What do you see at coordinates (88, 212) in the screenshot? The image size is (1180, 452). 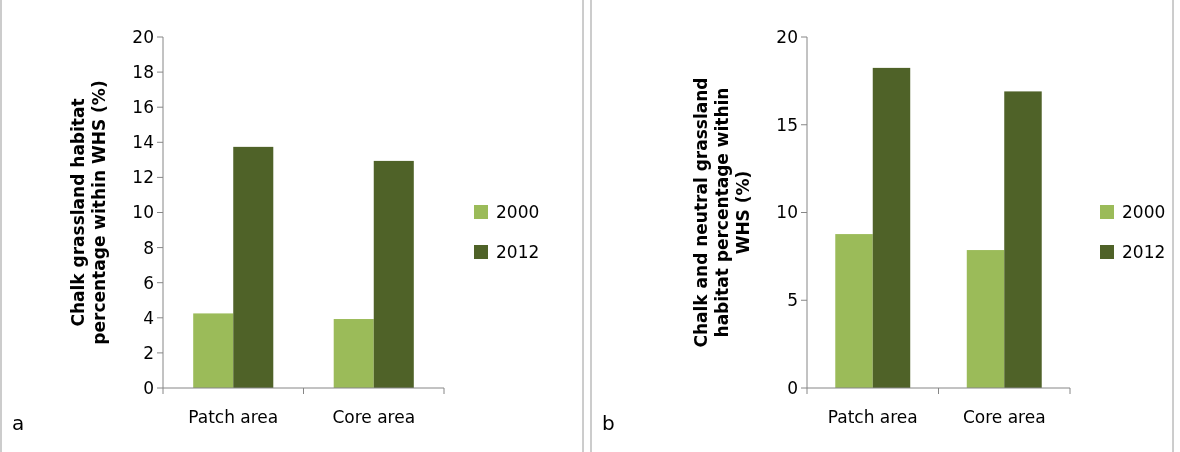 I see `y-axis-title: Chalk grassland habitat percentage within WHS (%)` at bounding box center [88, 212].